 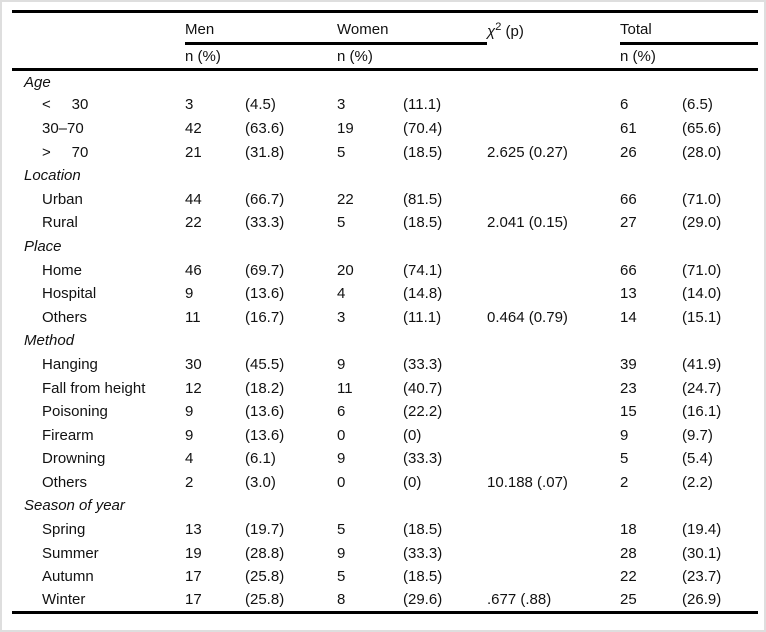 What do you see at coordinates (385, 247) in the screenshot?
I see `section-row: Place` at bounding box center [385, 247].